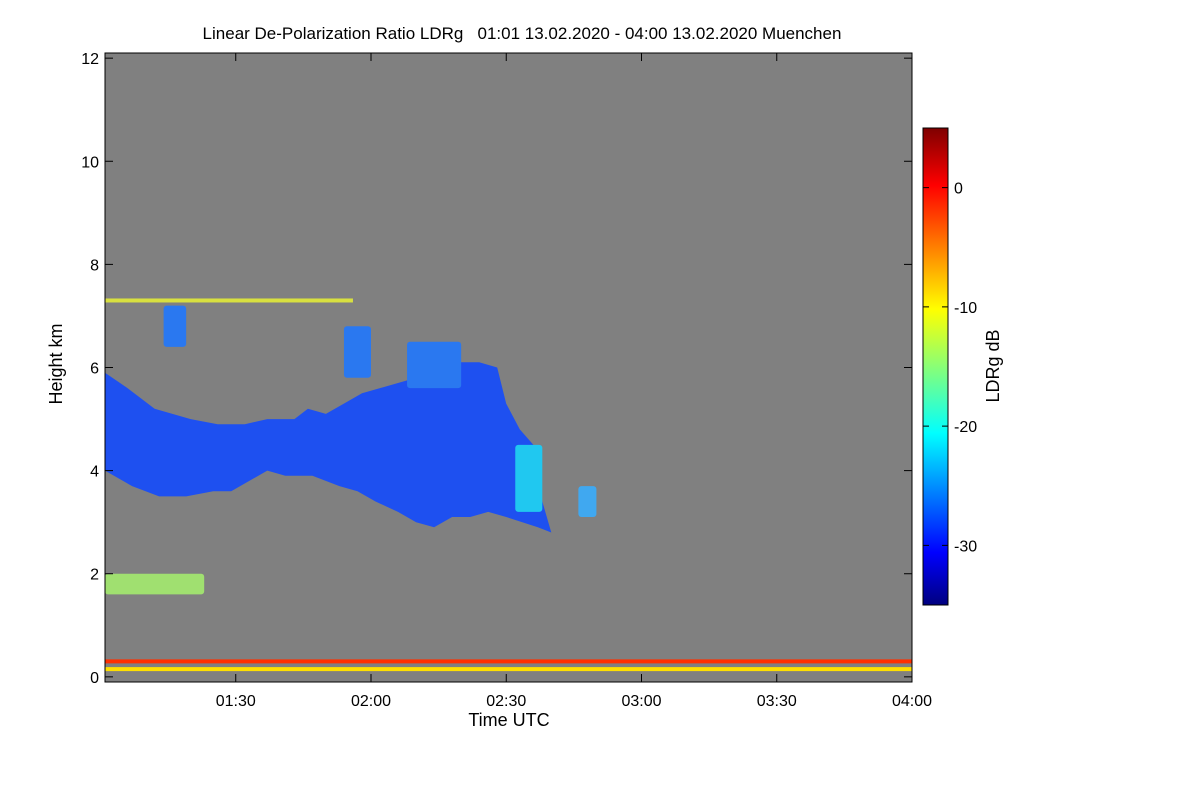  What do you see at coordinates (912, 701) in the screenshot?
I see `x-tick-label: 04:00` at bounding box center [912, 701].